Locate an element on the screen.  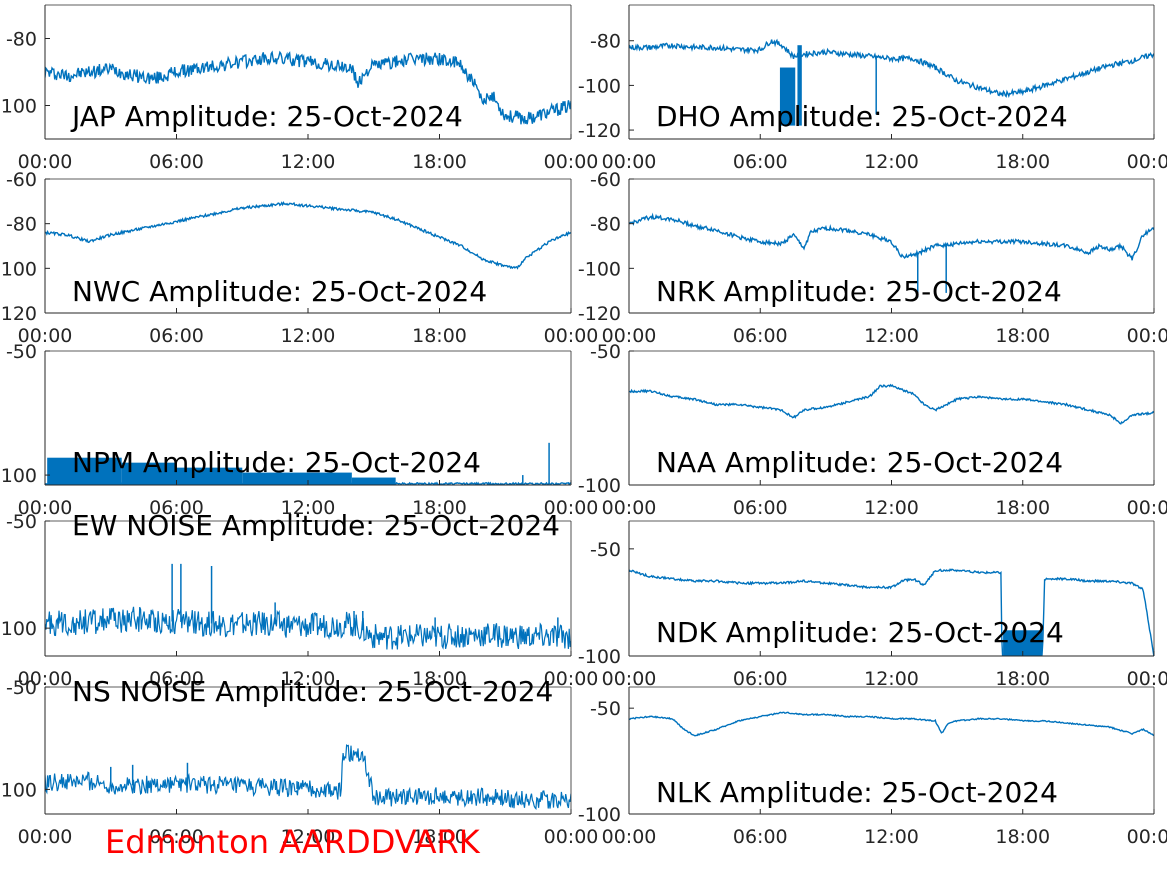
panel-title: NPM Amplitude: 25-Oct-2024 is located at coordinates (276, 462).